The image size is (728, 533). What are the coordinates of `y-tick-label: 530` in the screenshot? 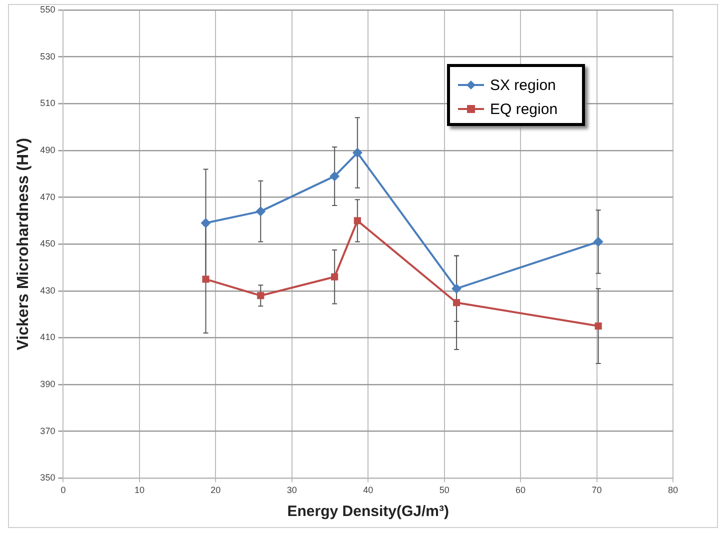 It's located at (48, 56).